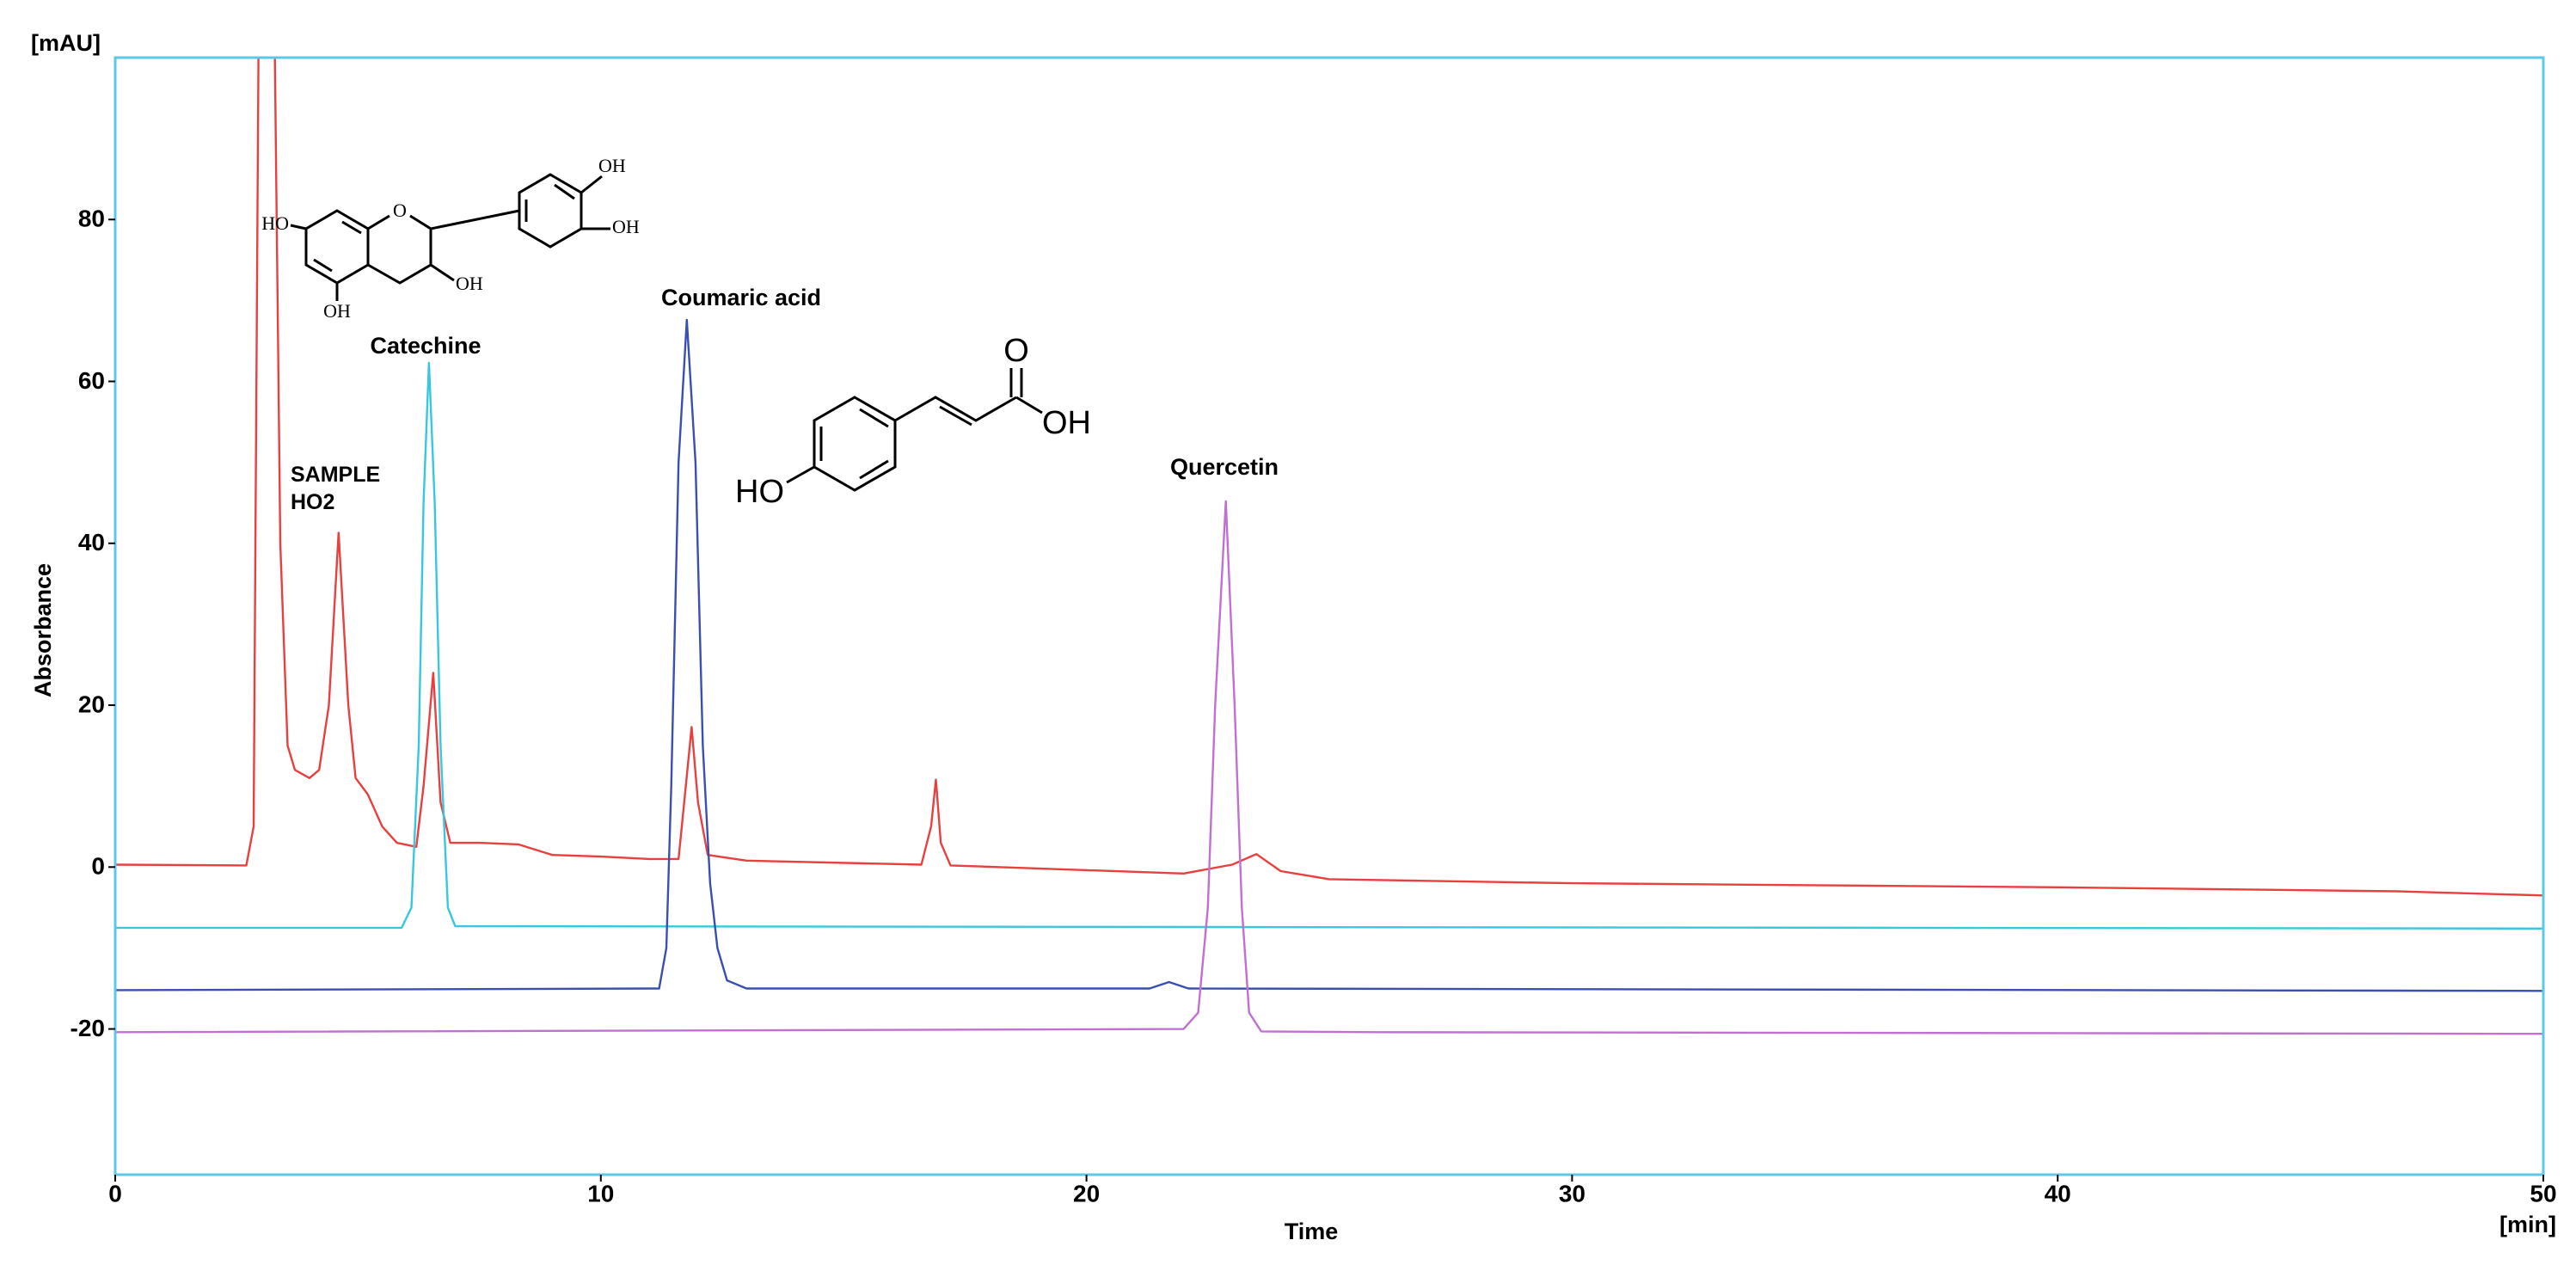  What do you see at coordinates (43, 630) in the screenshot?
I see `y-axis-label: Absorbance` at bounding box center [43, 630].